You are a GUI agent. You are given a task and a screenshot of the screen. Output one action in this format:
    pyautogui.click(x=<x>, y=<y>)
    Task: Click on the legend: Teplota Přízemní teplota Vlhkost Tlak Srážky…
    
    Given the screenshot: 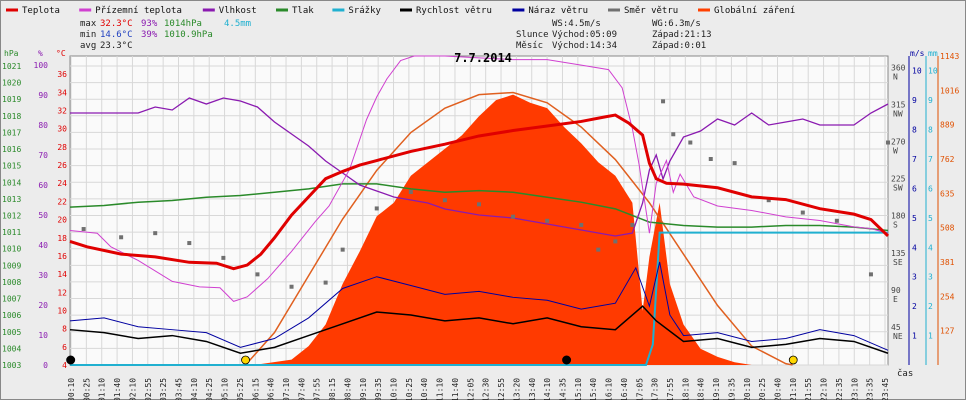 What is the action you would take?
    pyautogui.click(x=400, y=11)
    